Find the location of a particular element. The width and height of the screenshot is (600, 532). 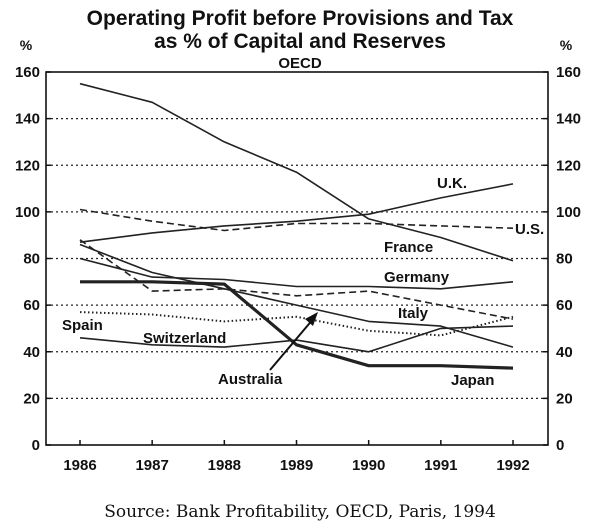

y-tick-left-0: 0 is located at coordinates (36, 445).